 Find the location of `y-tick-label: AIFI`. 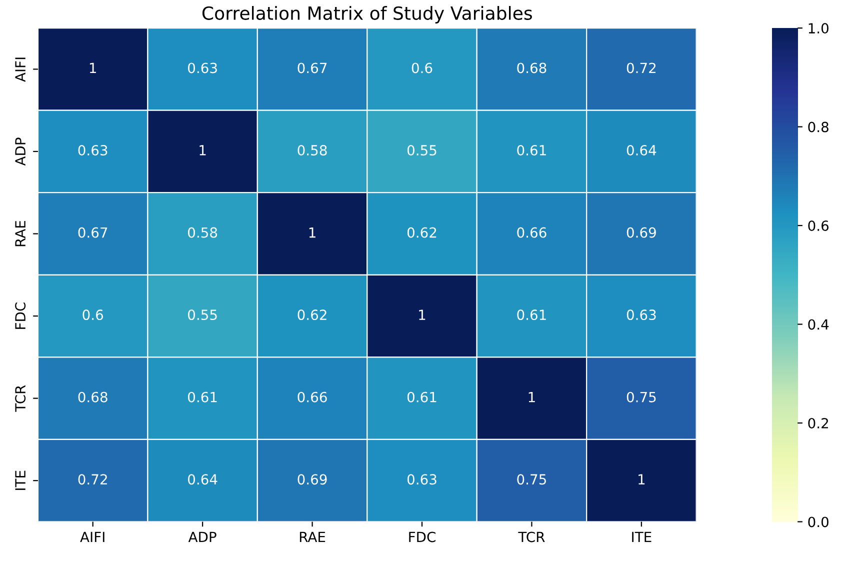

y-tick-label: AIFI is located at coordinates (20, 70).